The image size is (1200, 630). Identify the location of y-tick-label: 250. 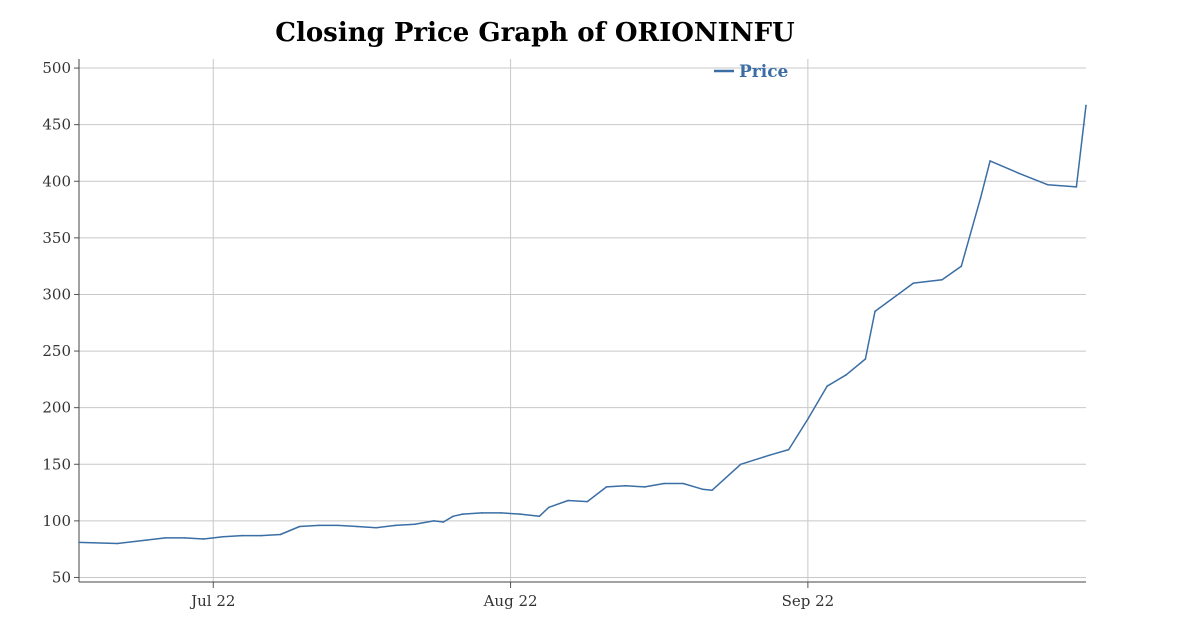
(56, 351).